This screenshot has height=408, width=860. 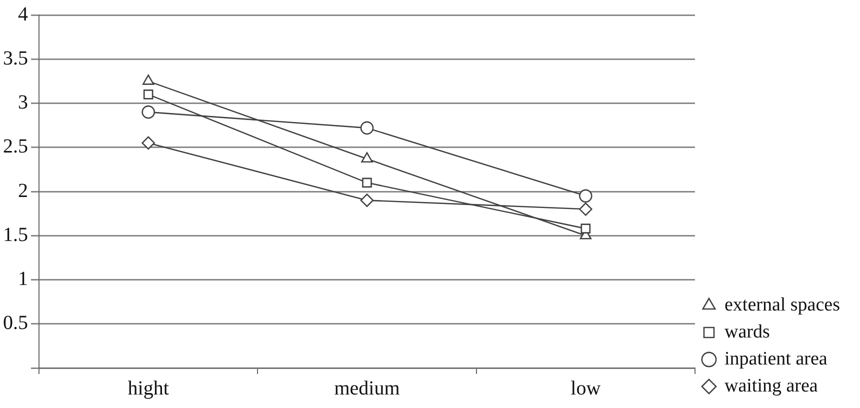 I want to click on y-tick-label: 1.5, so click(x=15, y=235).